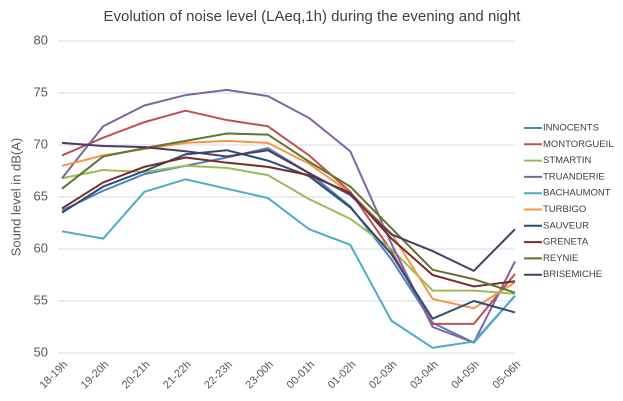  I want to click on legend-label: SAUVEUR, so click(566, 225).